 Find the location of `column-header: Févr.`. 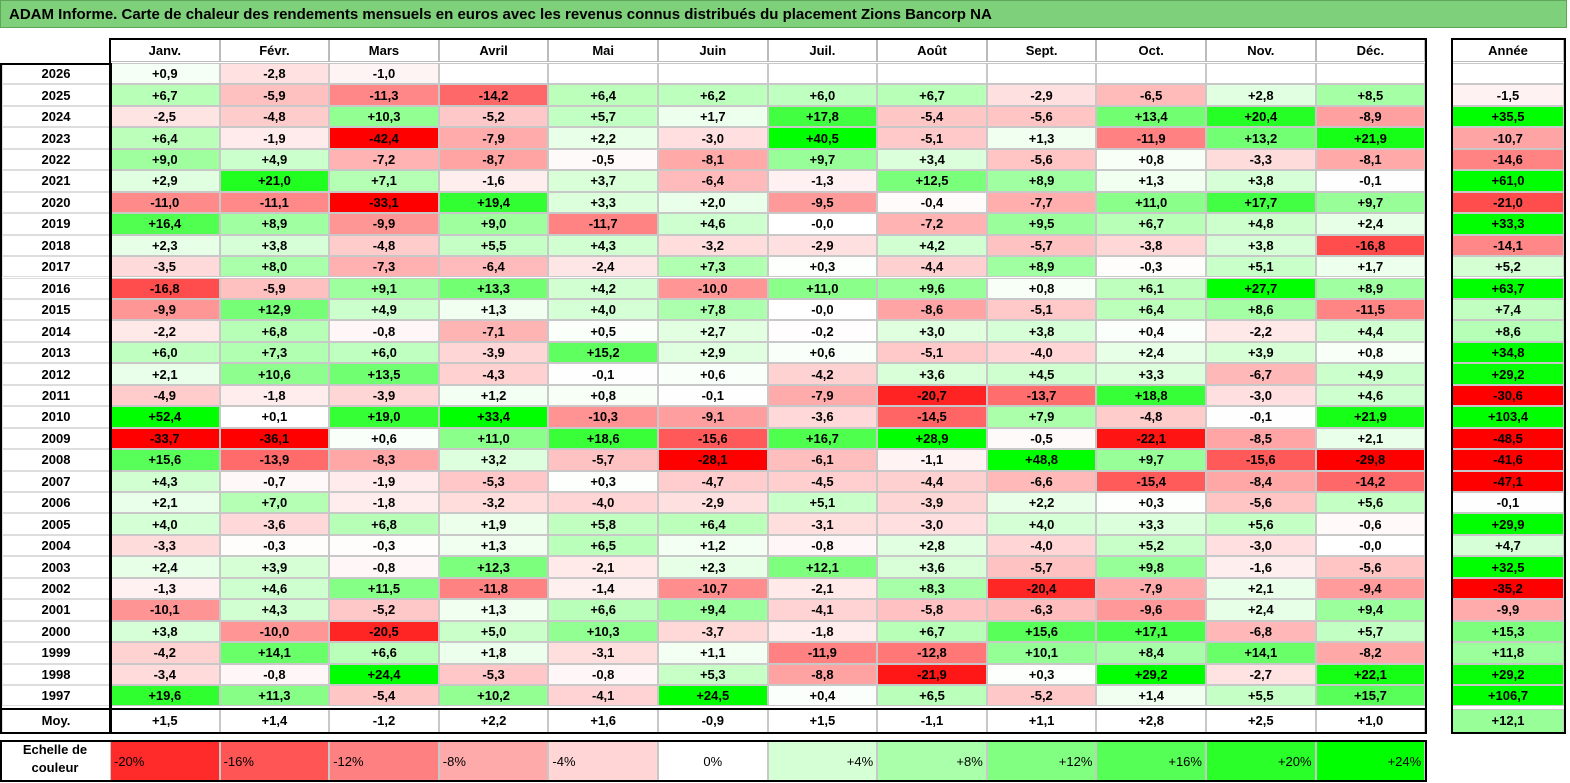

column-header: Févr. is located at coordinates (274, 50).